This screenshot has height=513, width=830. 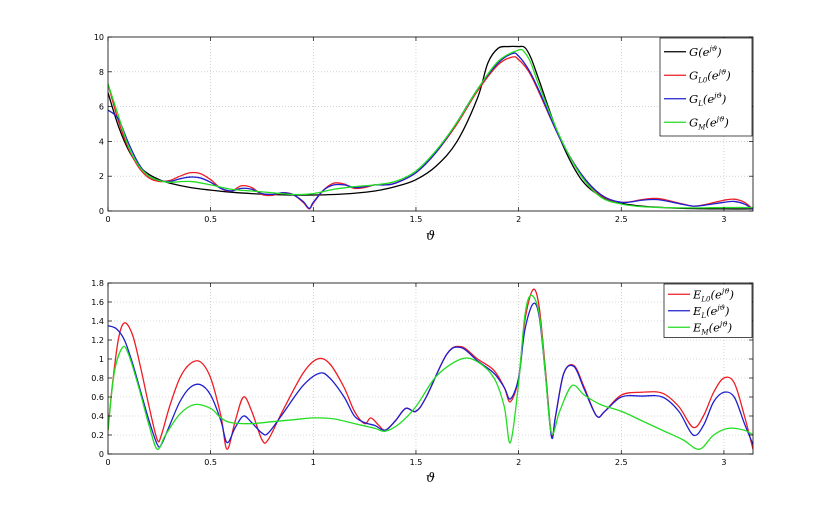 What do you see at coordinates (710, 75) in the screenshot?
I see `legend-label: GL0(ejϑ)` at bounding box center [710, 75].